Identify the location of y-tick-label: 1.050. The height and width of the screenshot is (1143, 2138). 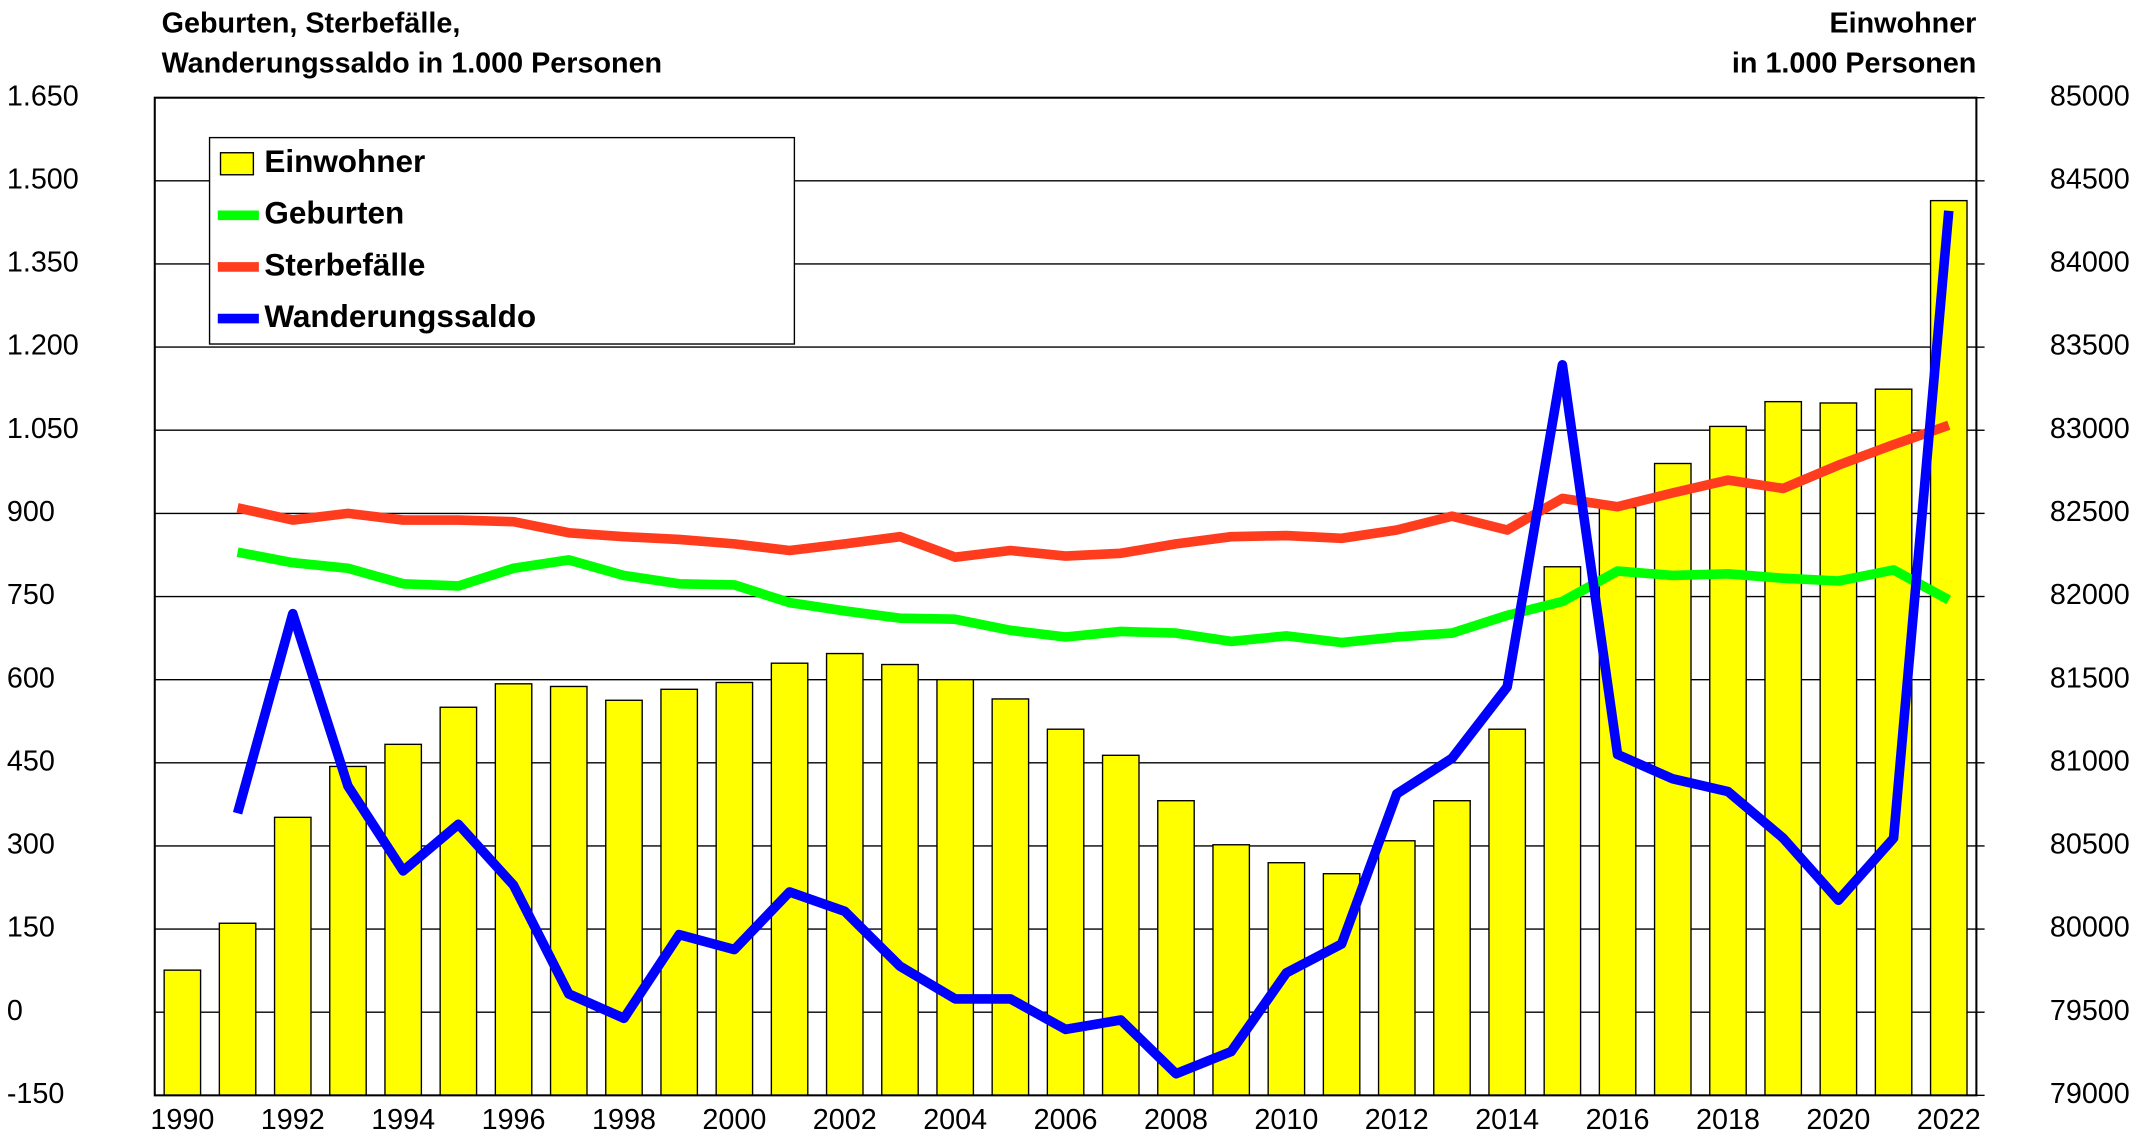
(43, 429).